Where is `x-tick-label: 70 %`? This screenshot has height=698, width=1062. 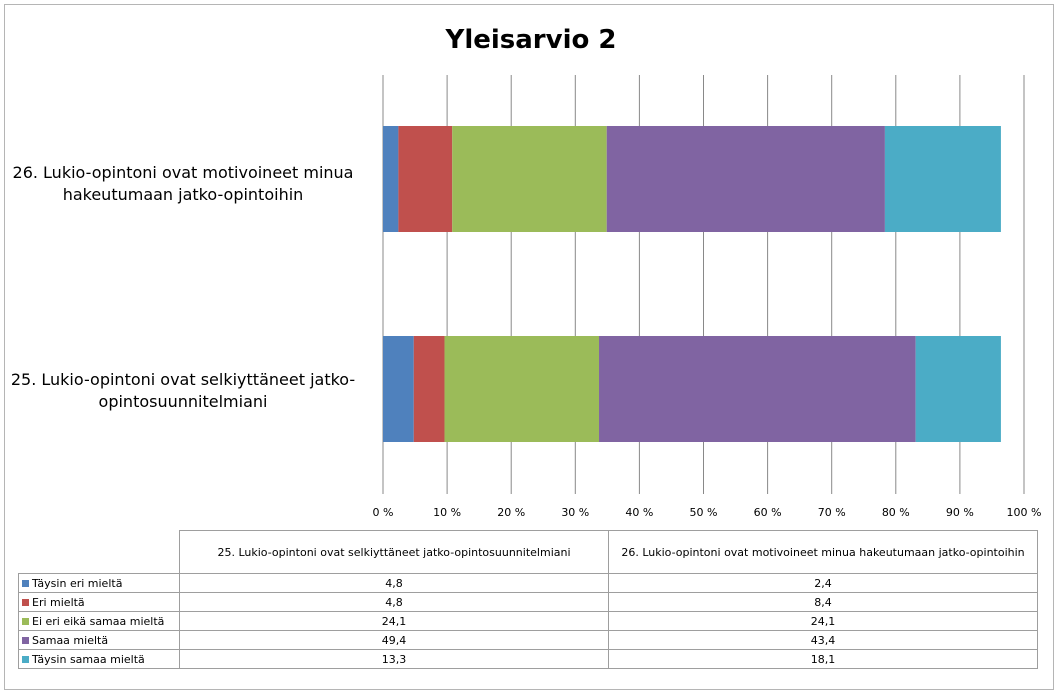 x-tick-label: 70 % is located at coordinates (832, 512).